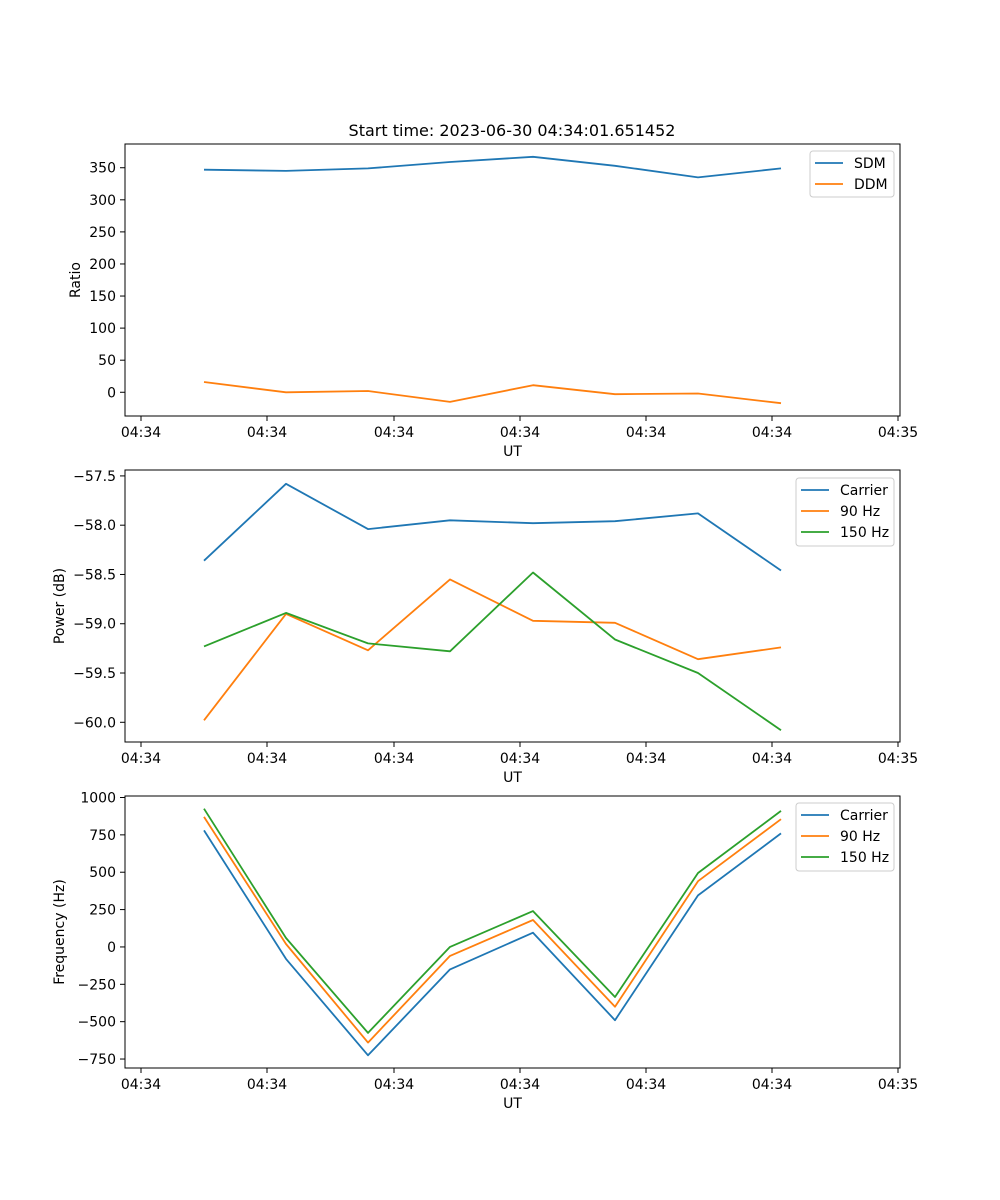  I want to click on y-tick-label: −750, so click(97, 1060).